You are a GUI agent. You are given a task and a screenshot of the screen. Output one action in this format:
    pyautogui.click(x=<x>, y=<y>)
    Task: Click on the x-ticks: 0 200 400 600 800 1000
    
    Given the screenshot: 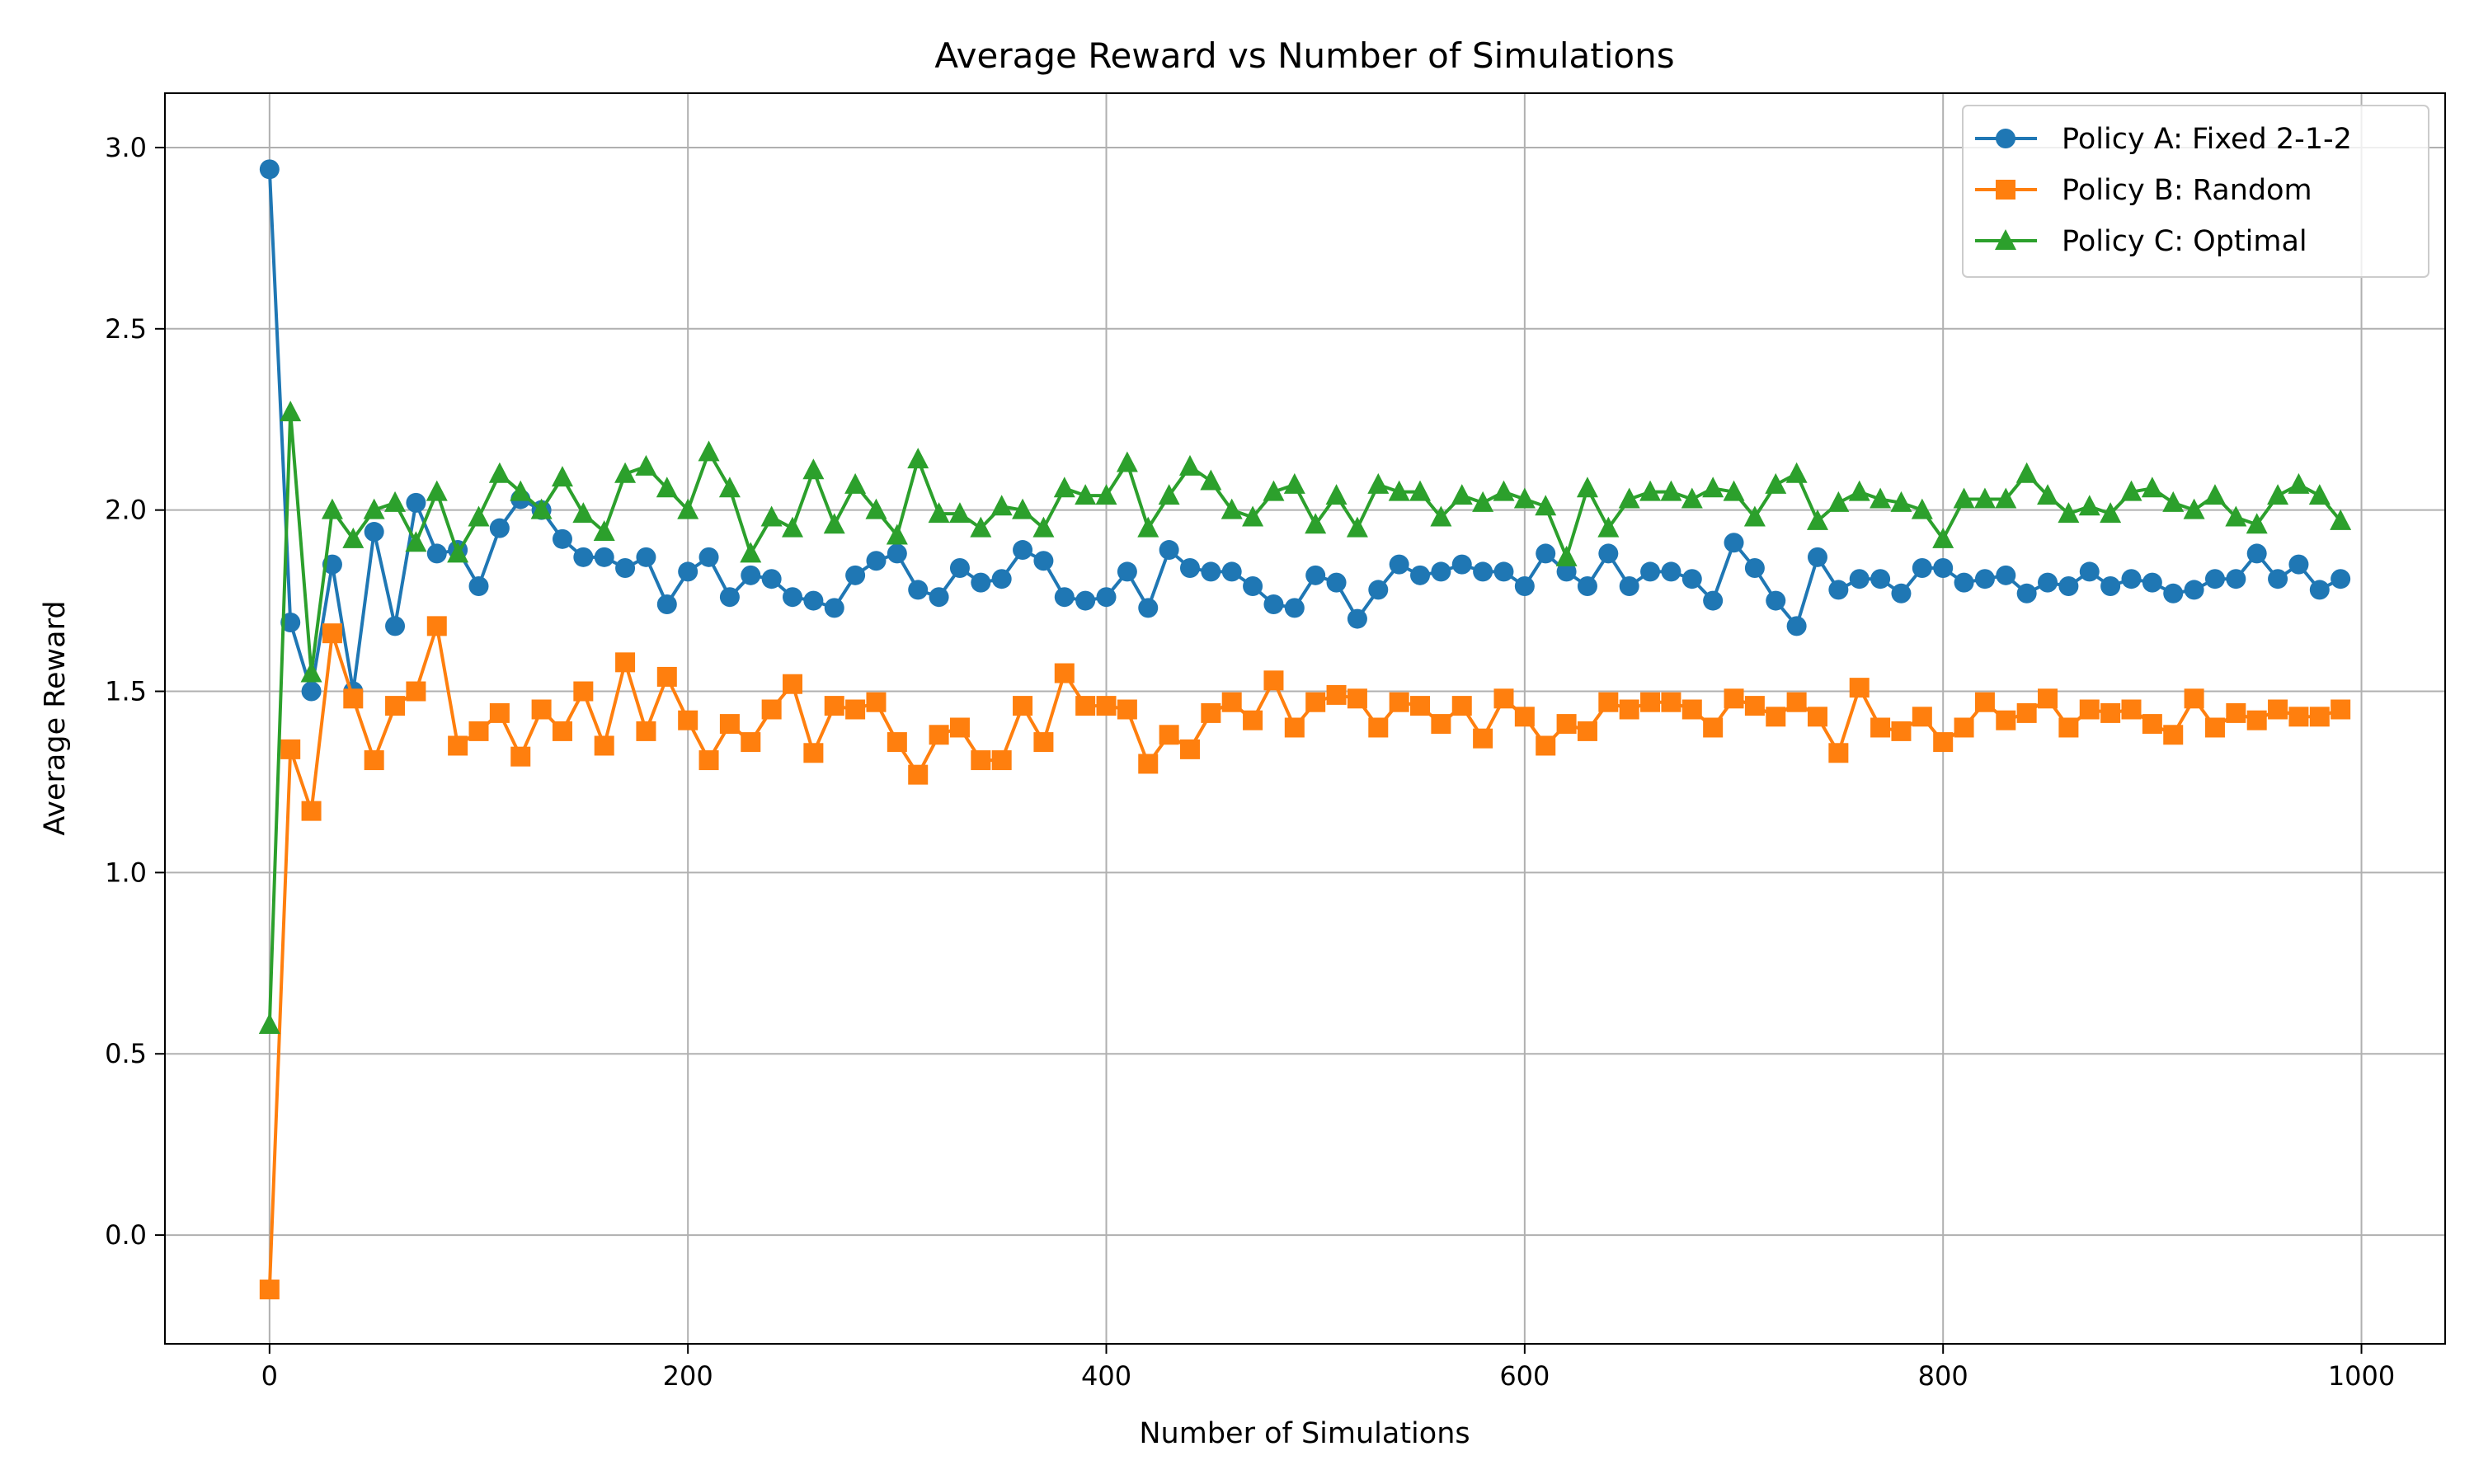 What is the action you would take?
    pyautogui.click(x=1328, y=1368)
    